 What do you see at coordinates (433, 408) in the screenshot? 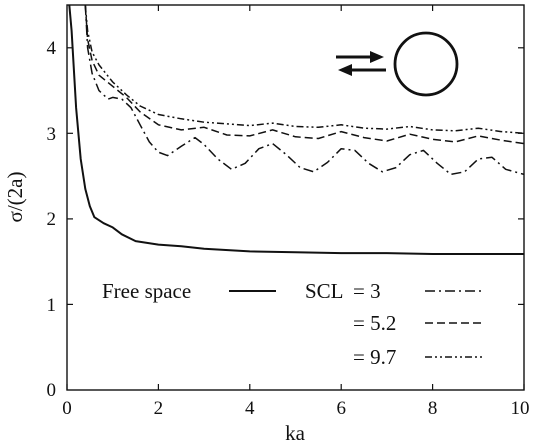
I see `x-tick-label: 8` at bounding box center [433, 408].